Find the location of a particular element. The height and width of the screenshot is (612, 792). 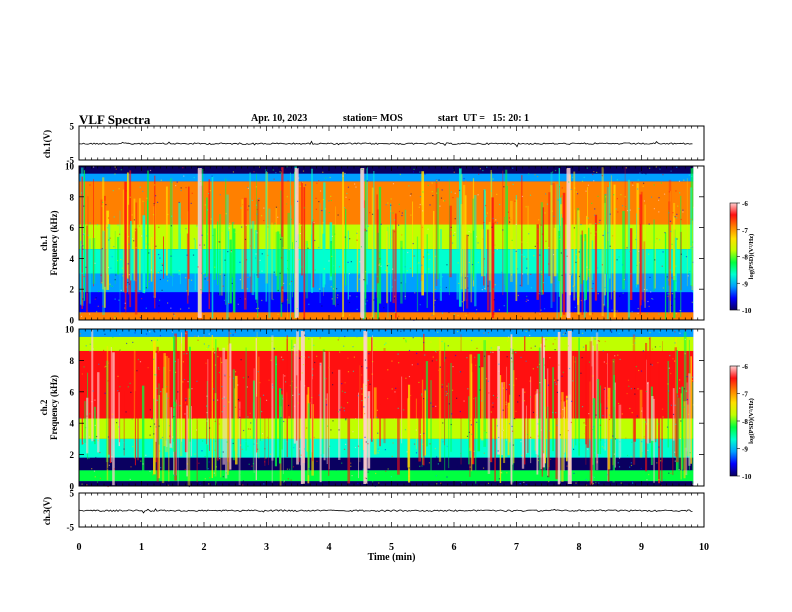

y-tick-label: 2 is located at coordinates (72, 455).